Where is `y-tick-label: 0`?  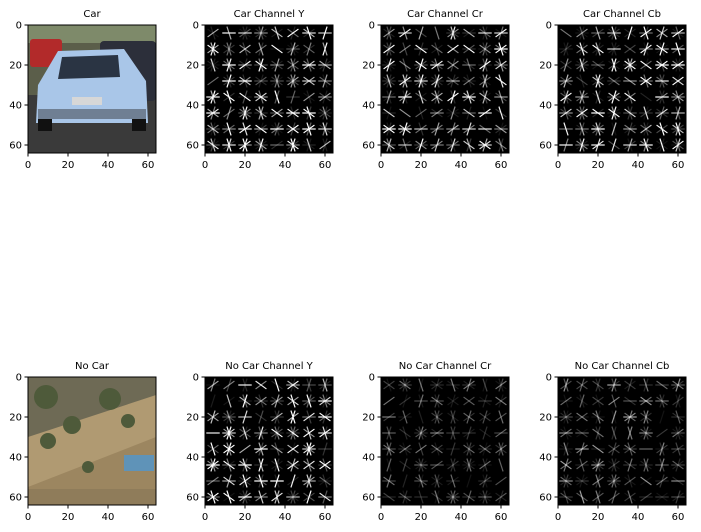 y-tick-label: 0 is located at coordinates (372, 26).